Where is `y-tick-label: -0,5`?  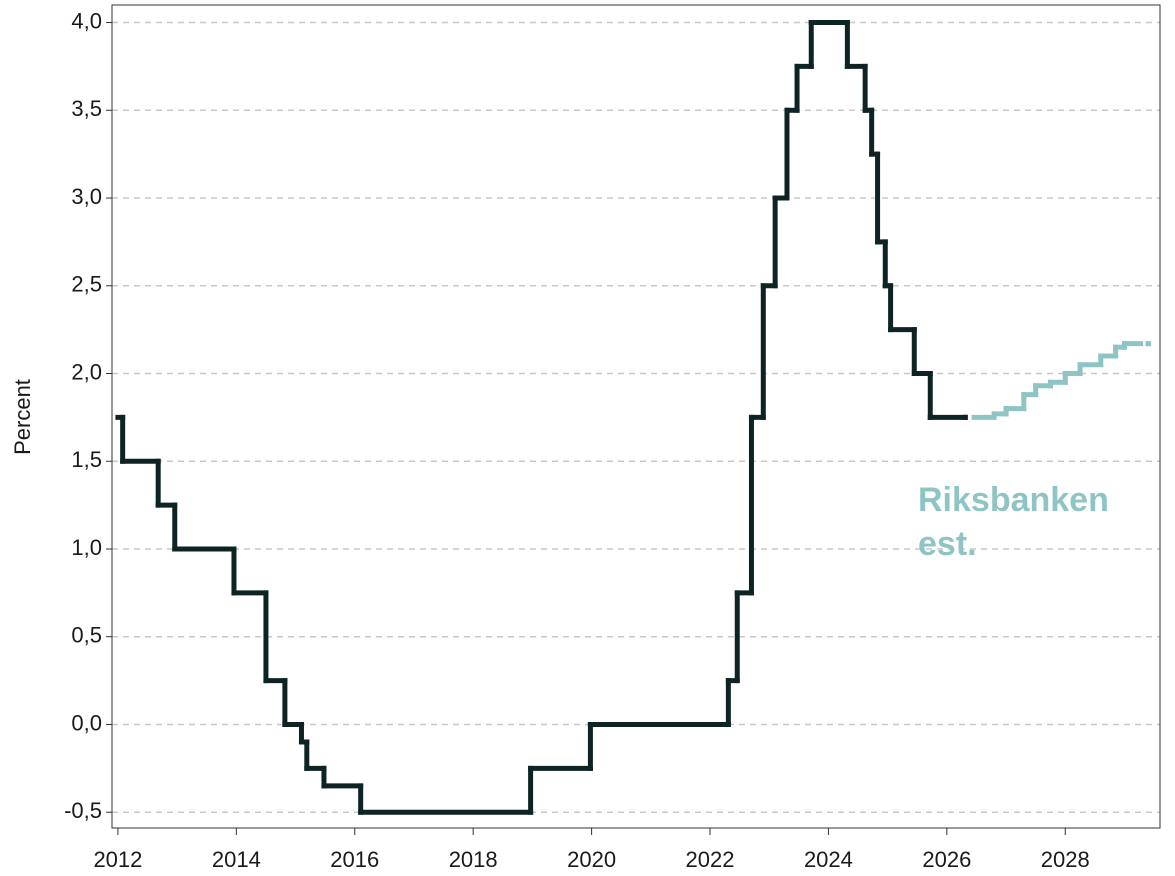 y-tick-label: -0,5 is located at coordinates (83, 810).